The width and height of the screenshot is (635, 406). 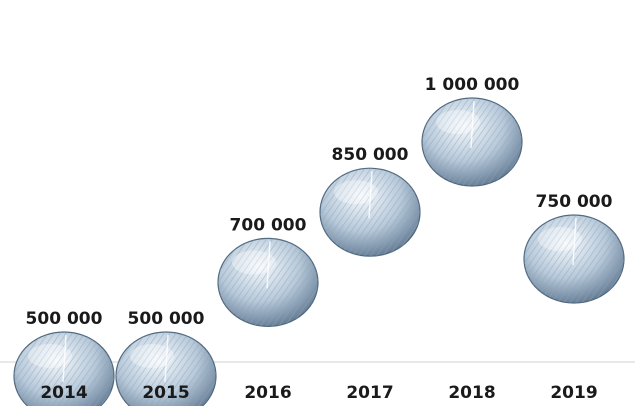 I want to click on value-label-2017: 850 000, so click(x=370, y=155).